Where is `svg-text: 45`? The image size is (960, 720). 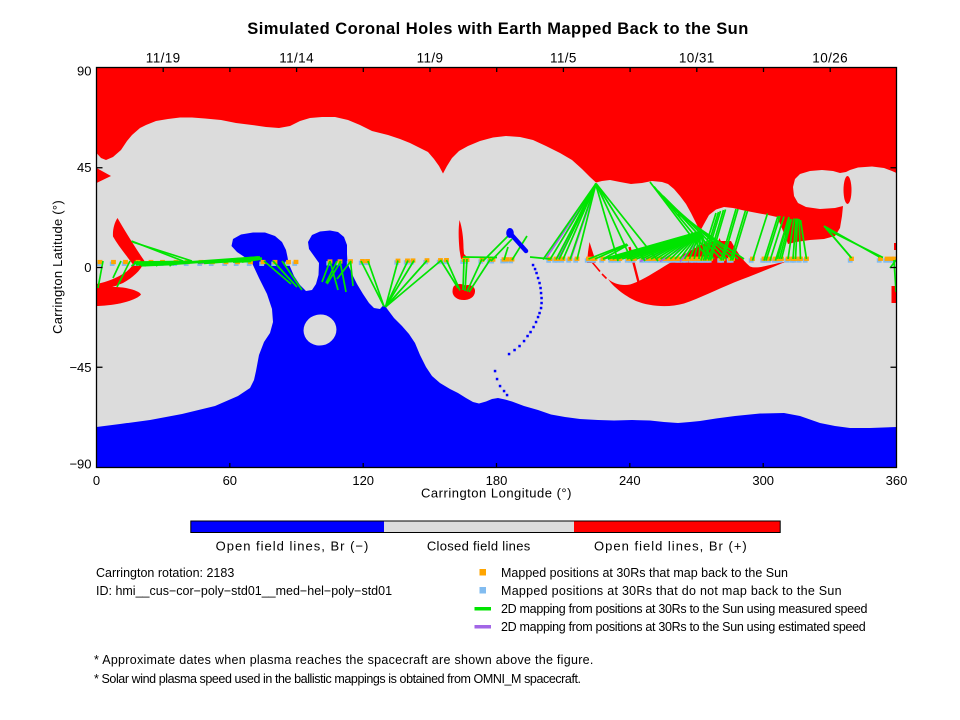 svg-text: 45 is located at coordinates (84, 167).